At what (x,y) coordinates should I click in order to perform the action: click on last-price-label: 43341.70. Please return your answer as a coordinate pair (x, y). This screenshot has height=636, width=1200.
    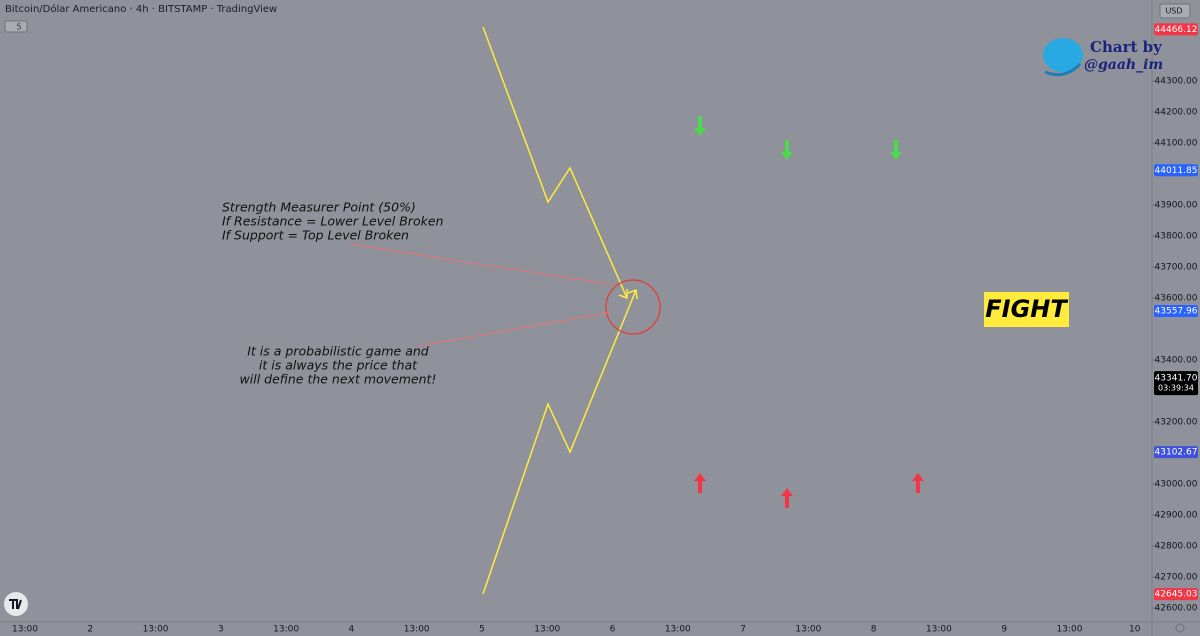
    Looking at the image, I should click on (1176, 379).